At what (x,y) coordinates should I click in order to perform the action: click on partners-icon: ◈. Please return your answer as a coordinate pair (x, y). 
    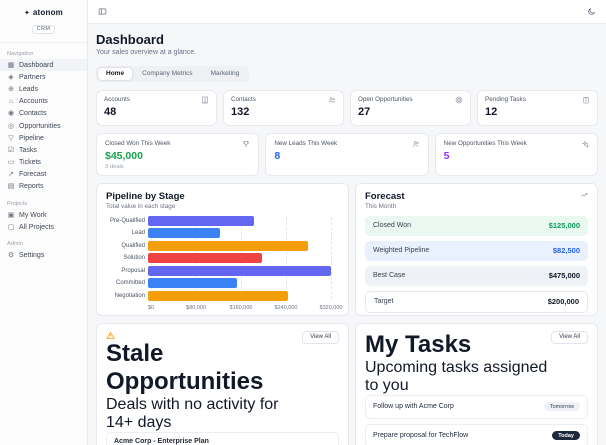
    Looking at the image, I should click on (11, 77).